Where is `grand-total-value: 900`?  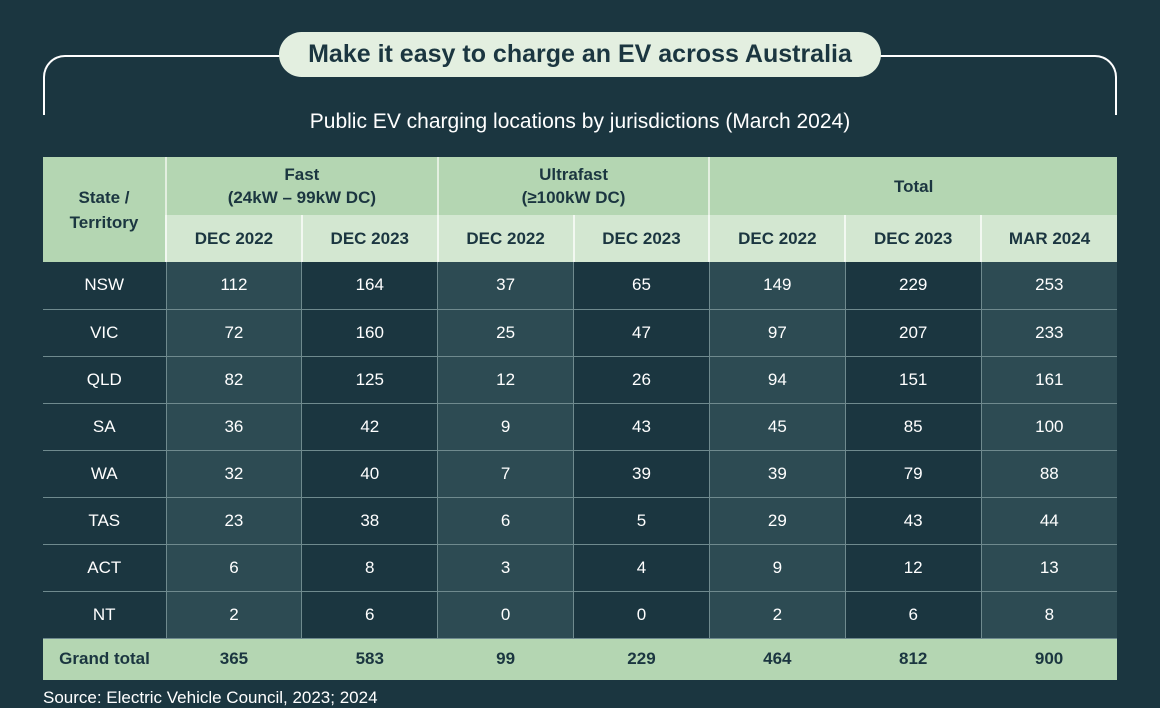 grand-total-value: 900 is located at coordinates (1049, 659).